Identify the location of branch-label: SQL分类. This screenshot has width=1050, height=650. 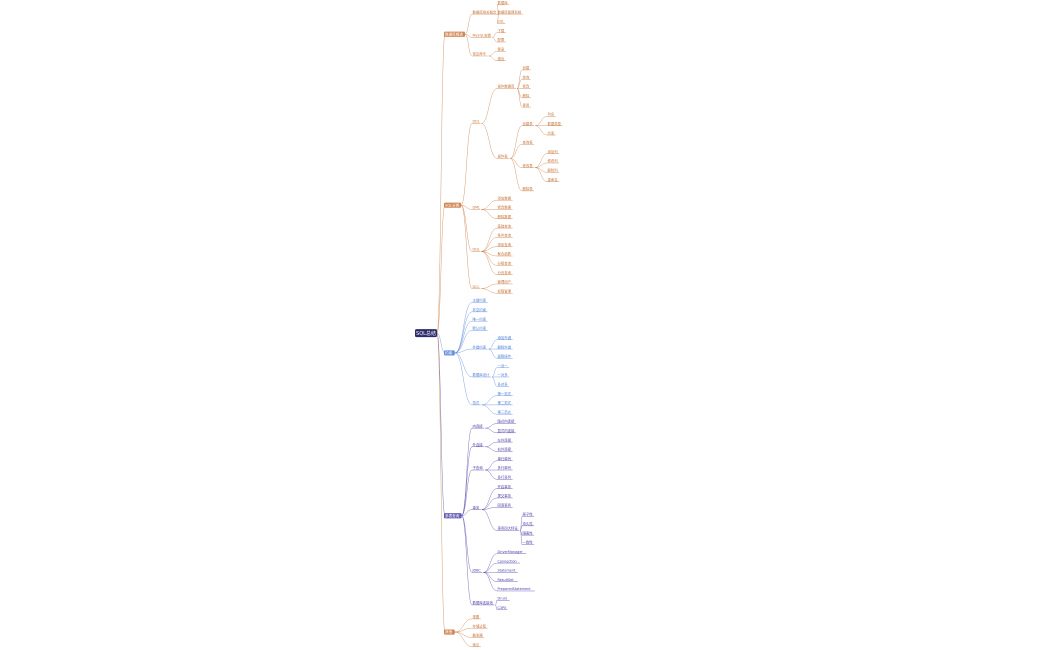
(452, 204).